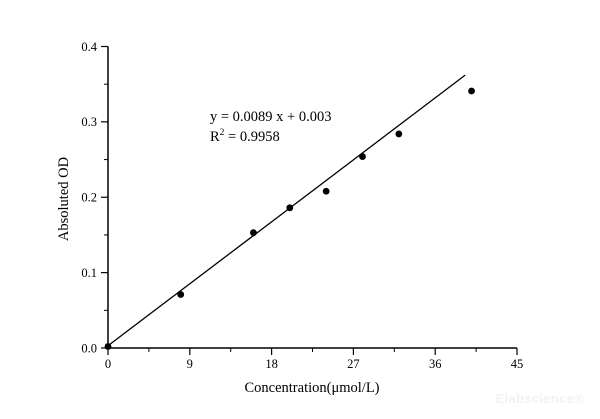  What do you see at coordinates (64, 199) in the screenshot?
I see `y-axis-label: Absoluted OD` at bounding box center [64, 199].